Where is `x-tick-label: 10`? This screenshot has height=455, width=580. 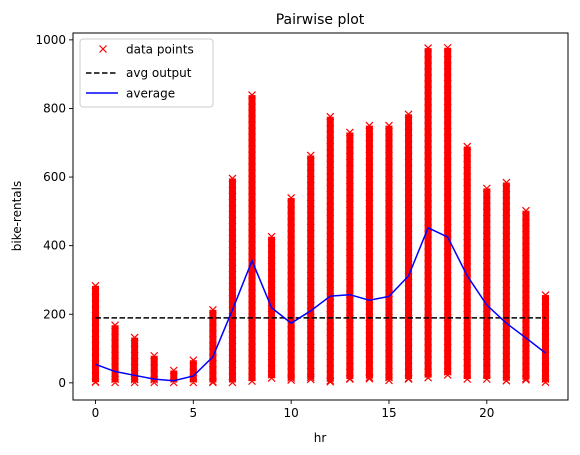
x-tick-label: 10 is located at coordinates (291, 413).